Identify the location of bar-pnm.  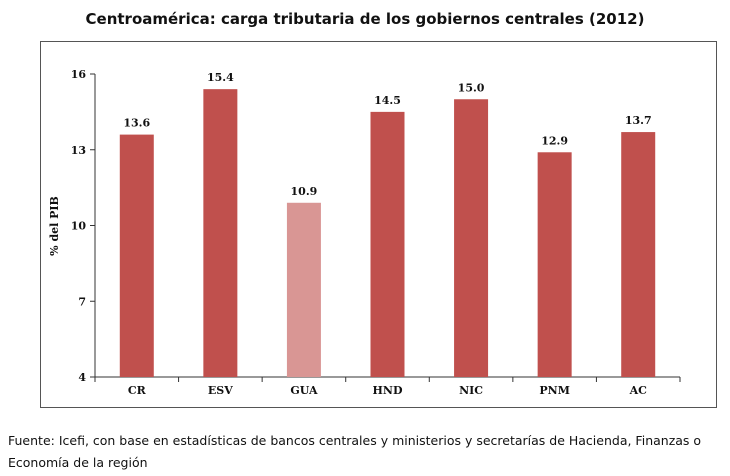
(554, 264).